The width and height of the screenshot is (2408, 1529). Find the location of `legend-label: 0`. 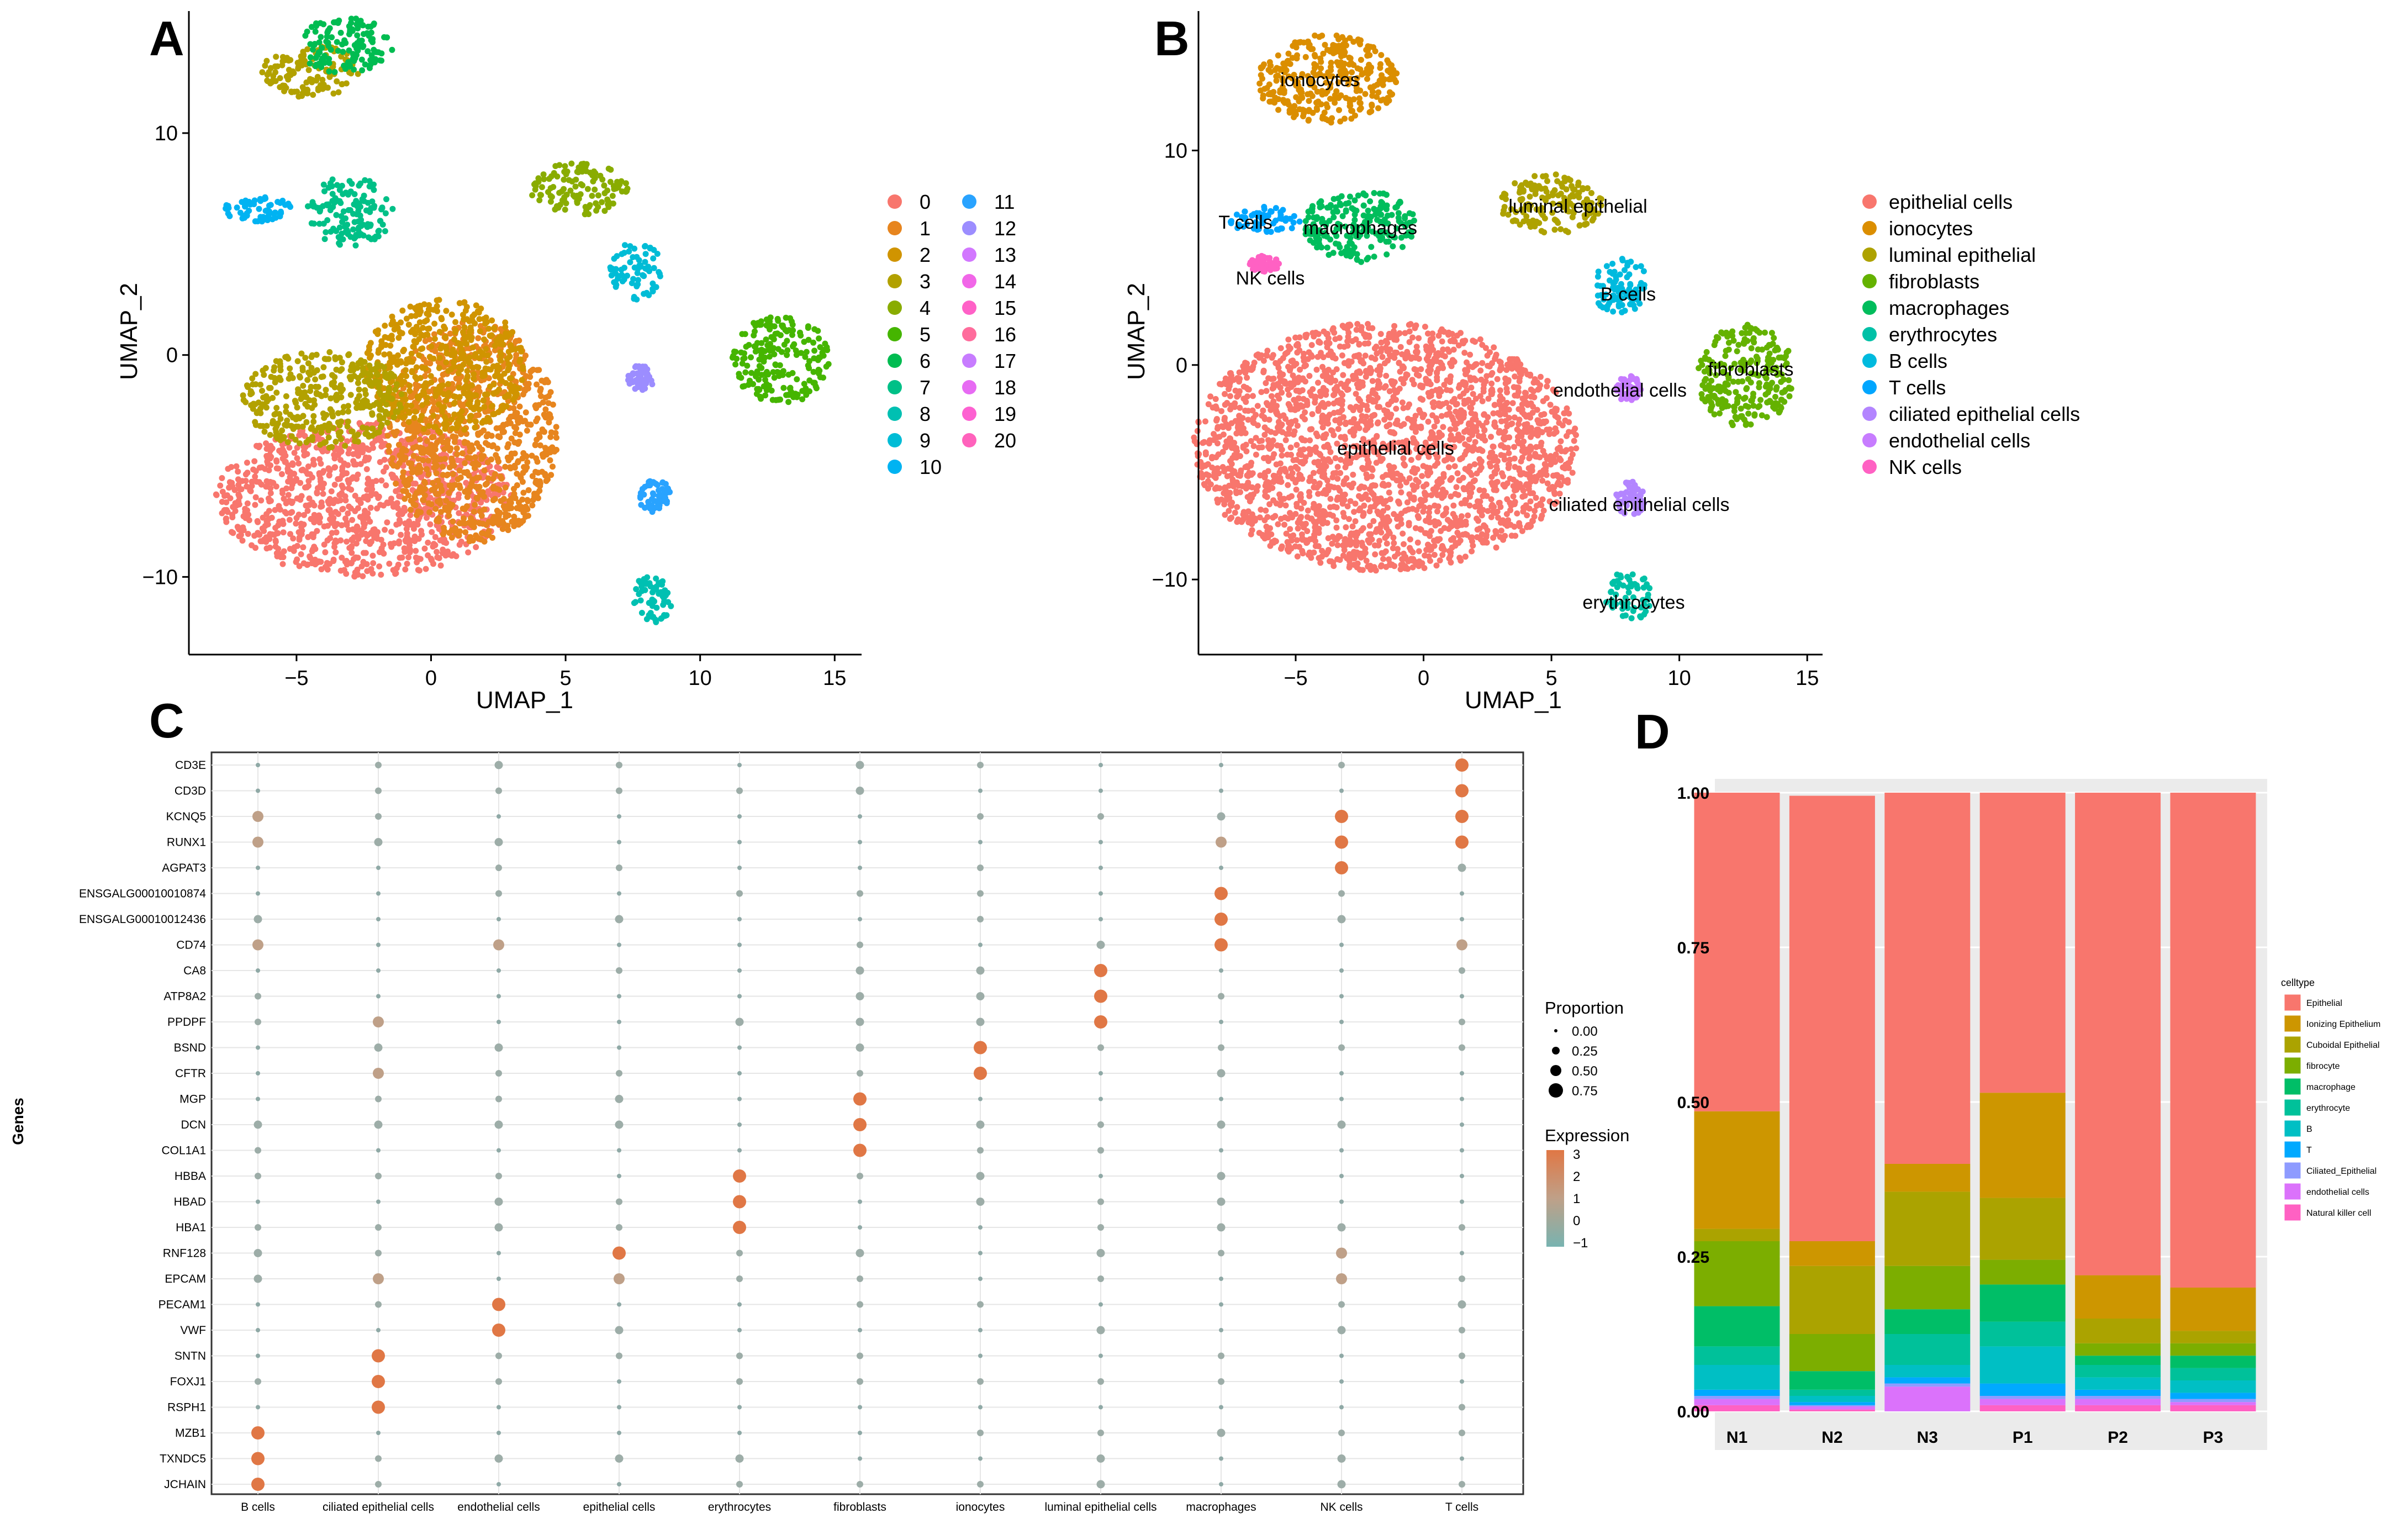

legend-label: 0 is located at coordinates (925, 202).